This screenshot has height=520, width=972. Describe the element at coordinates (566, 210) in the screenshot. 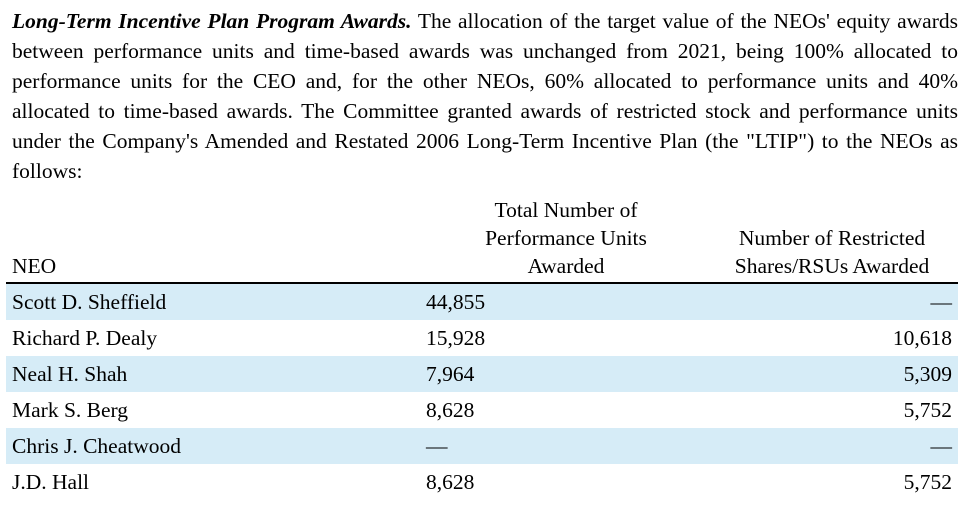

I see `header-perf-line1: Total Number of` at that location.